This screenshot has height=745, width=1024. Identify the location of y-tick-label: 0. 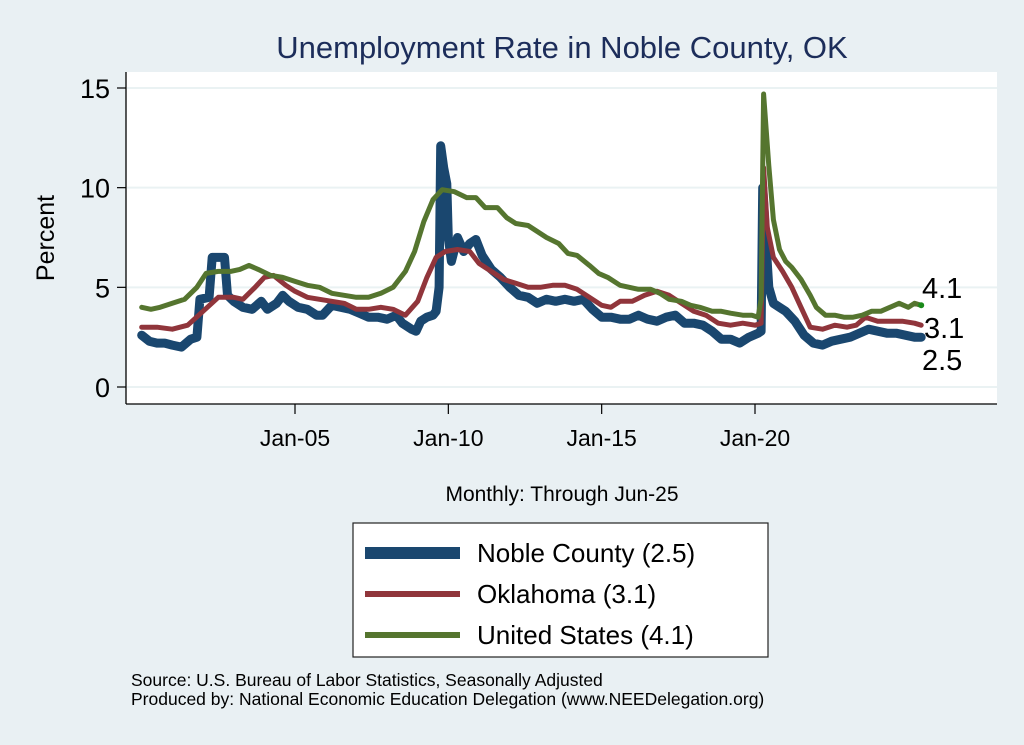
(102, 388).